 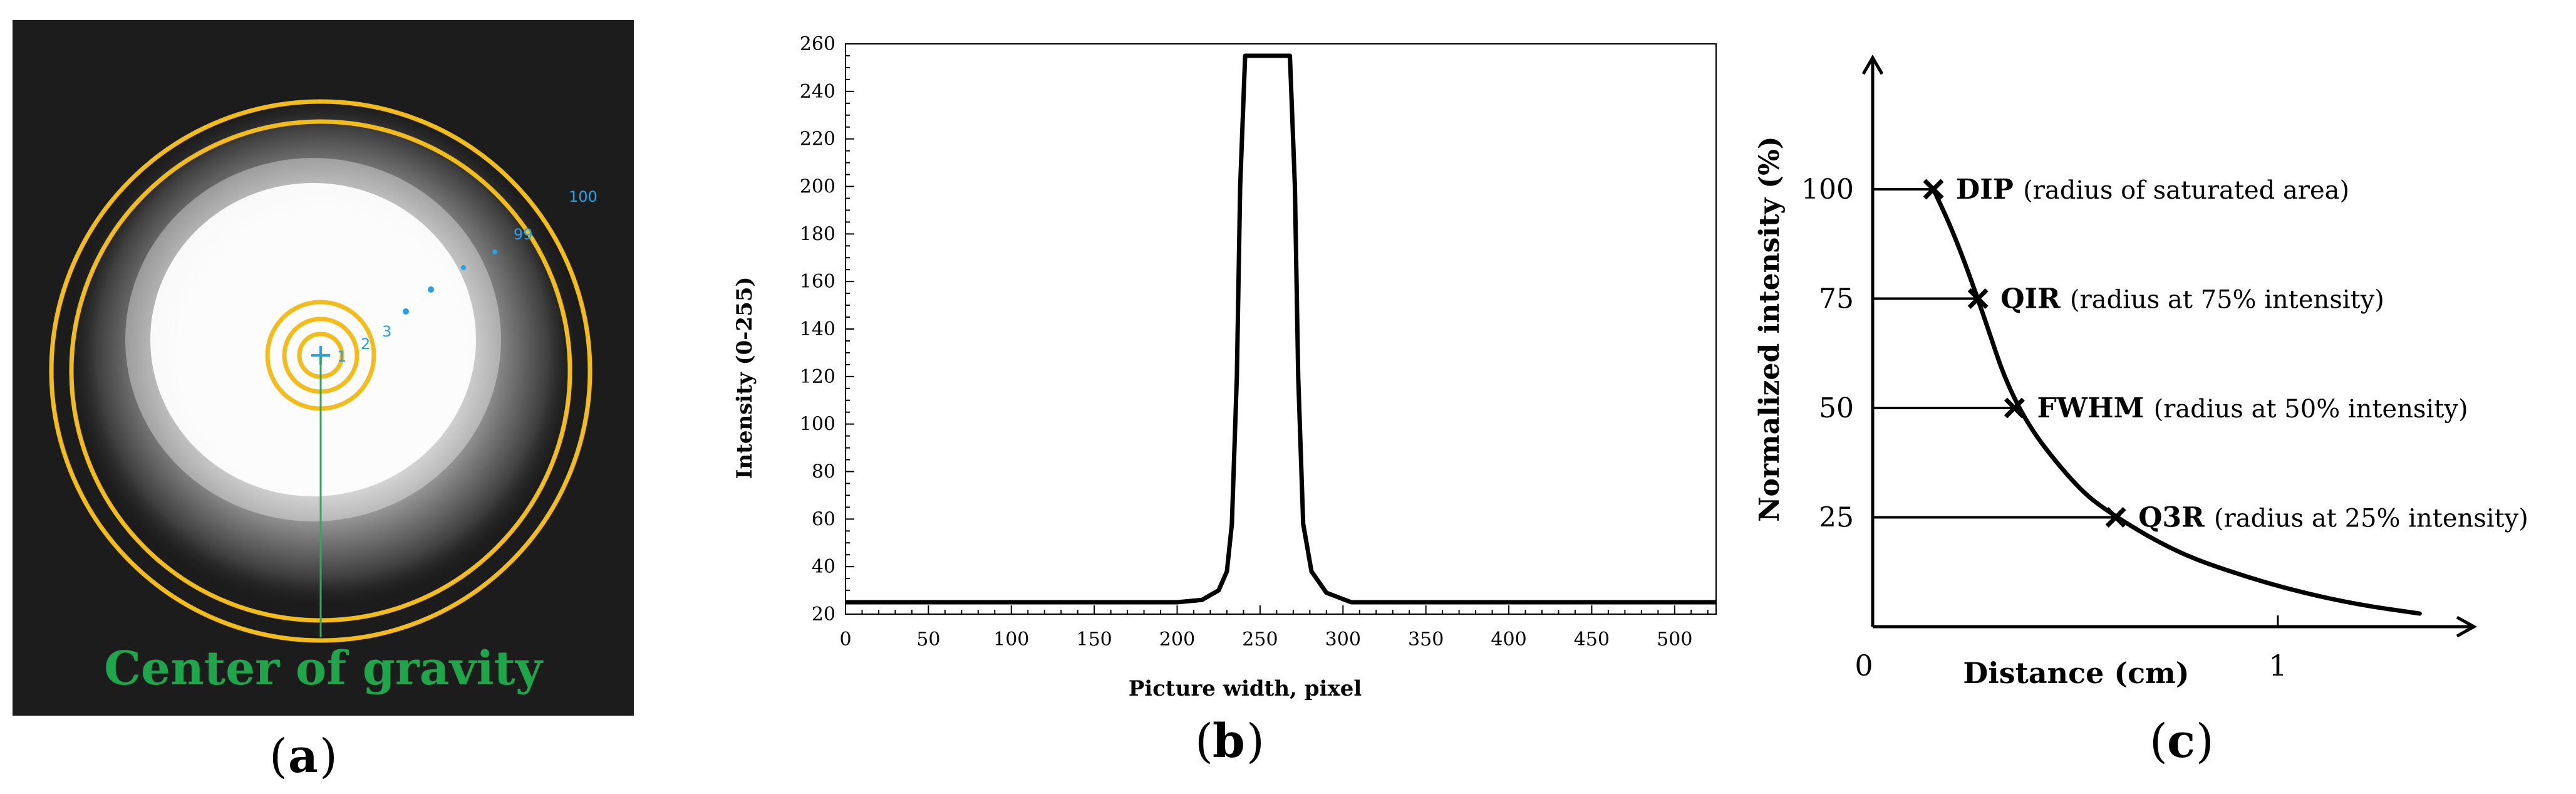 I want to click on caption-b-letter: b, so click(x=1229, y=741).